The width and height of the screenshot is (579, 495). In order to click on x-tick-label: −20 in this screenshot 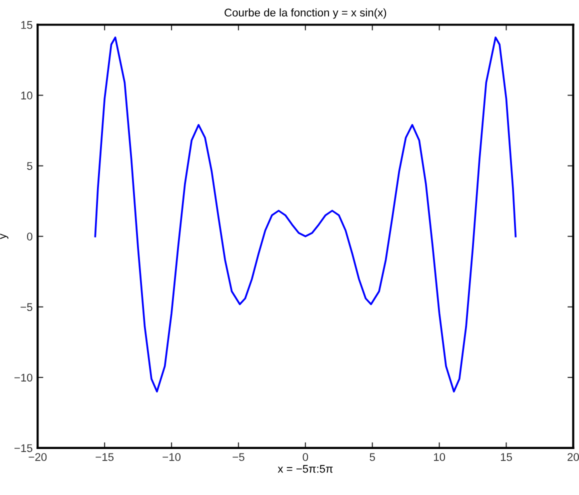, I will do `click(37, 457)`.